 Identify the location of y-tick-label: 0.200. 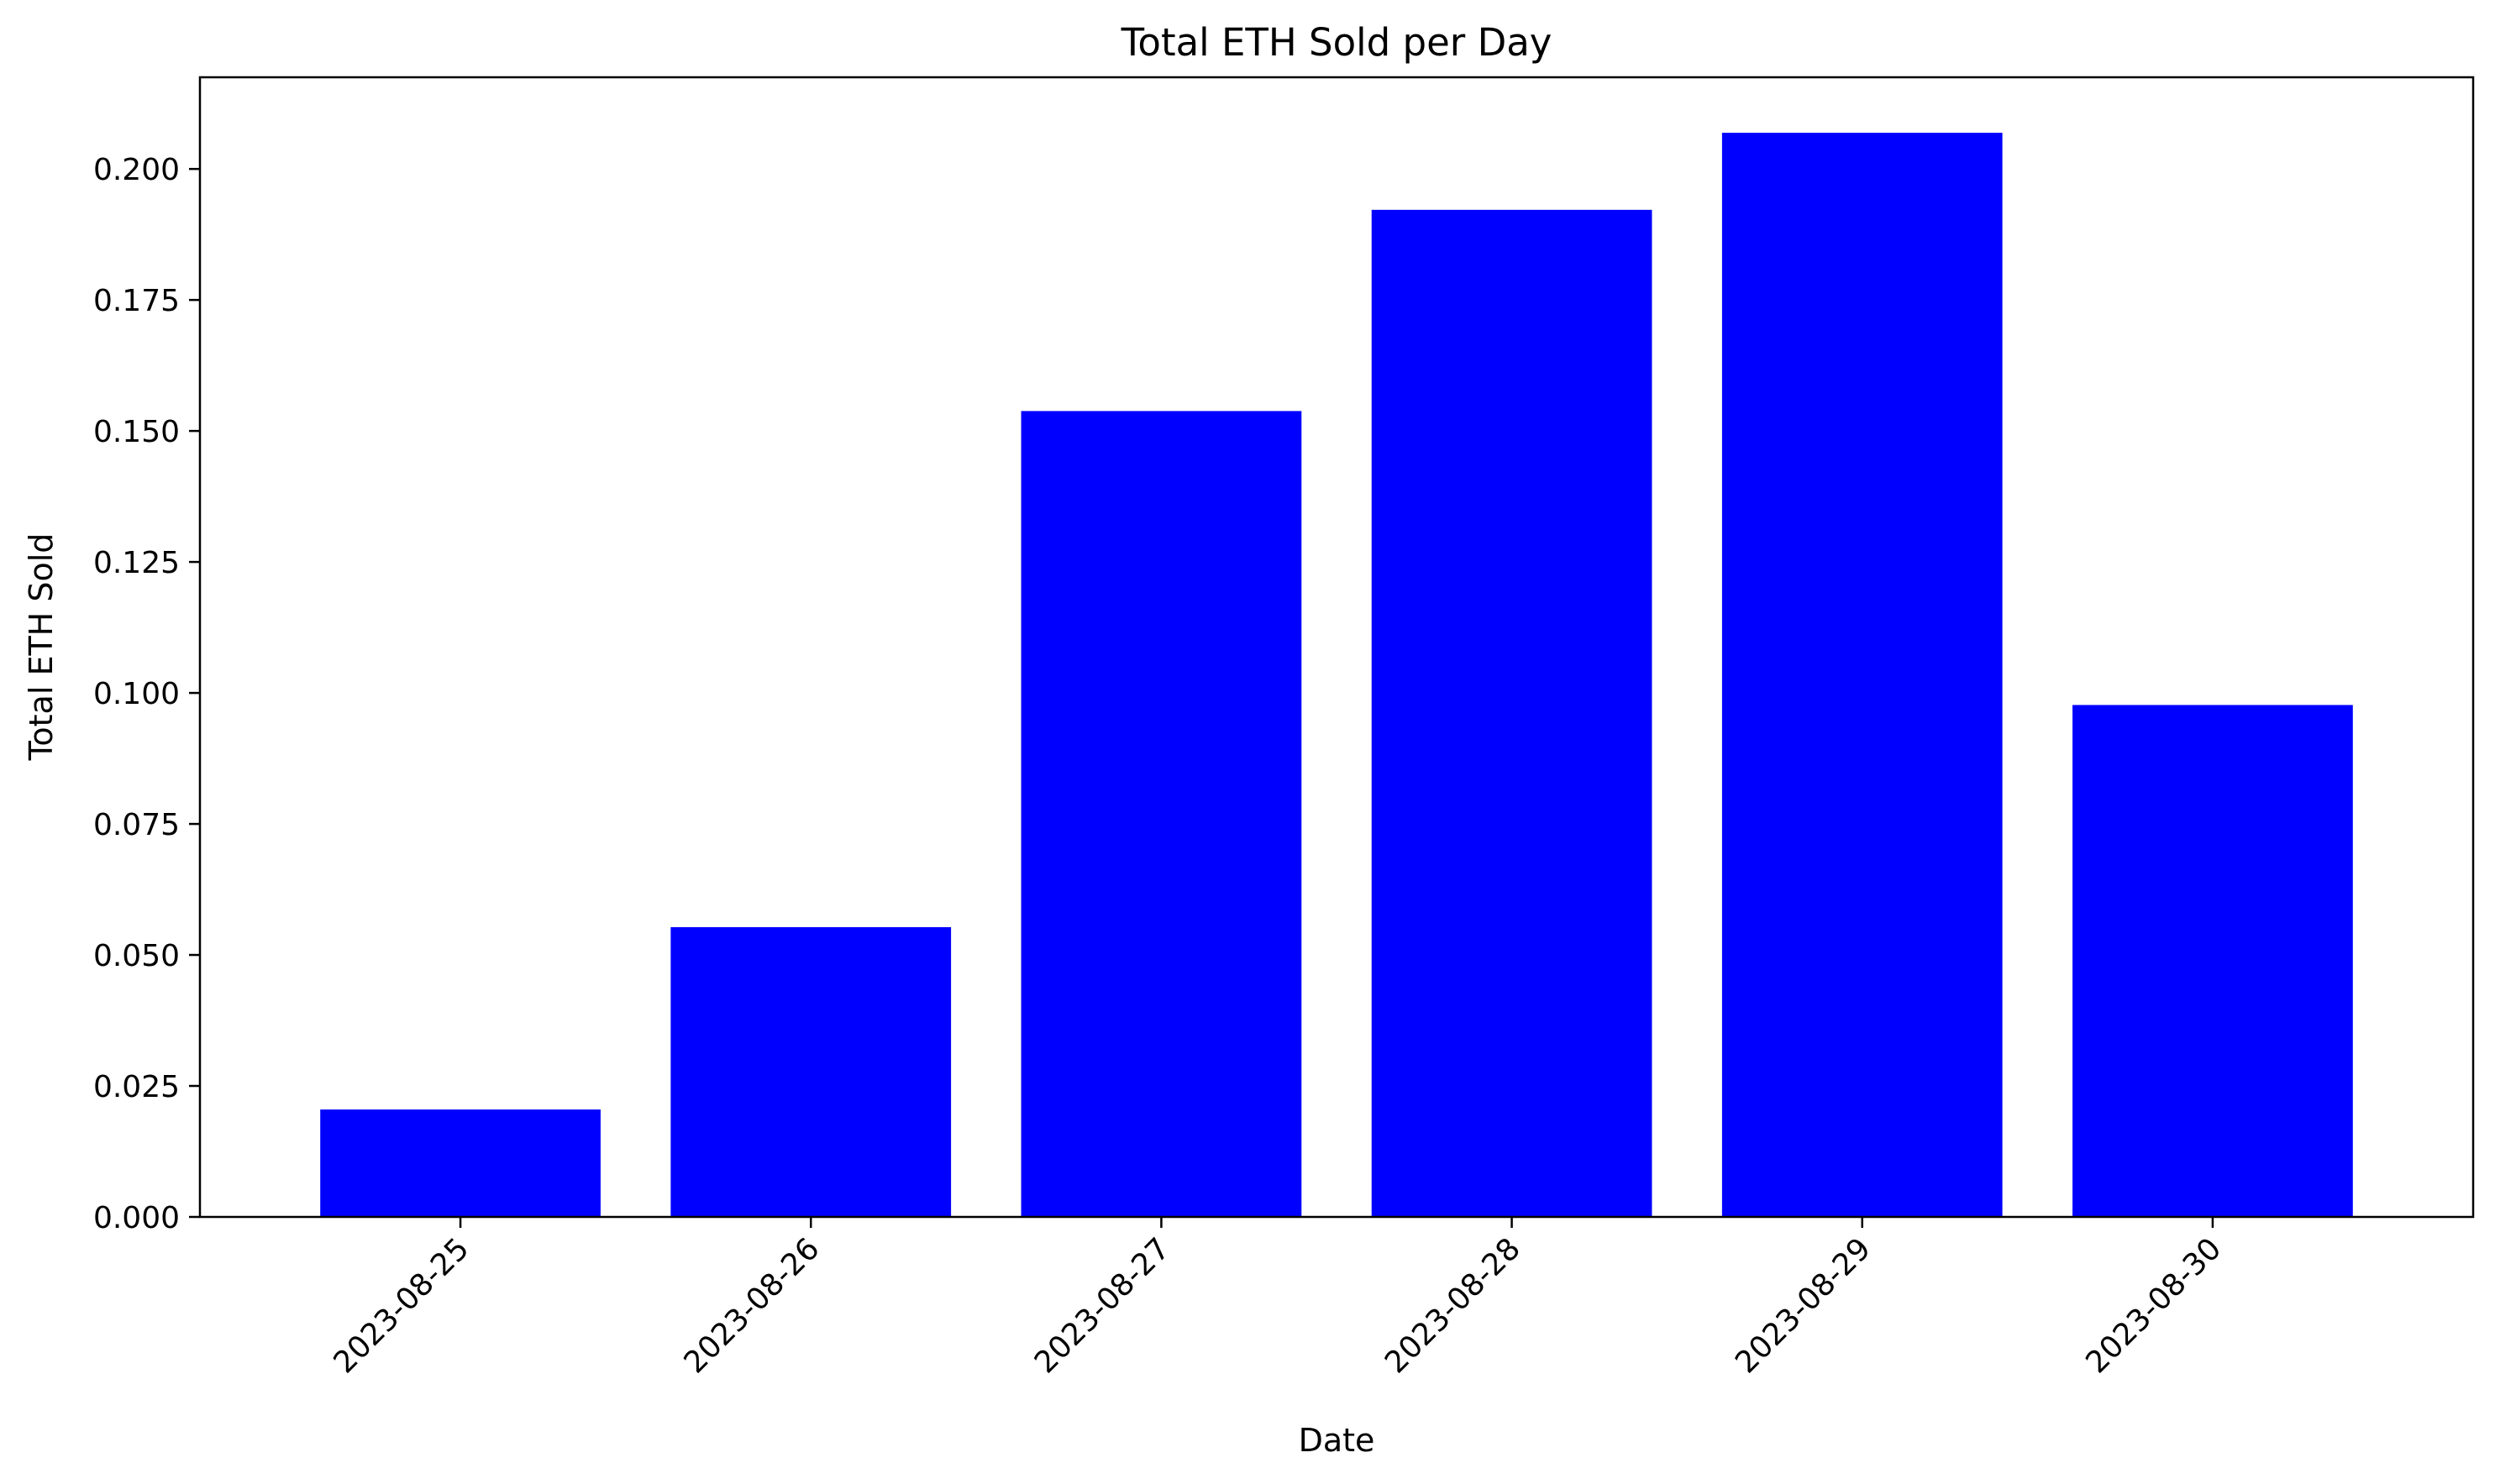
(136, 170).